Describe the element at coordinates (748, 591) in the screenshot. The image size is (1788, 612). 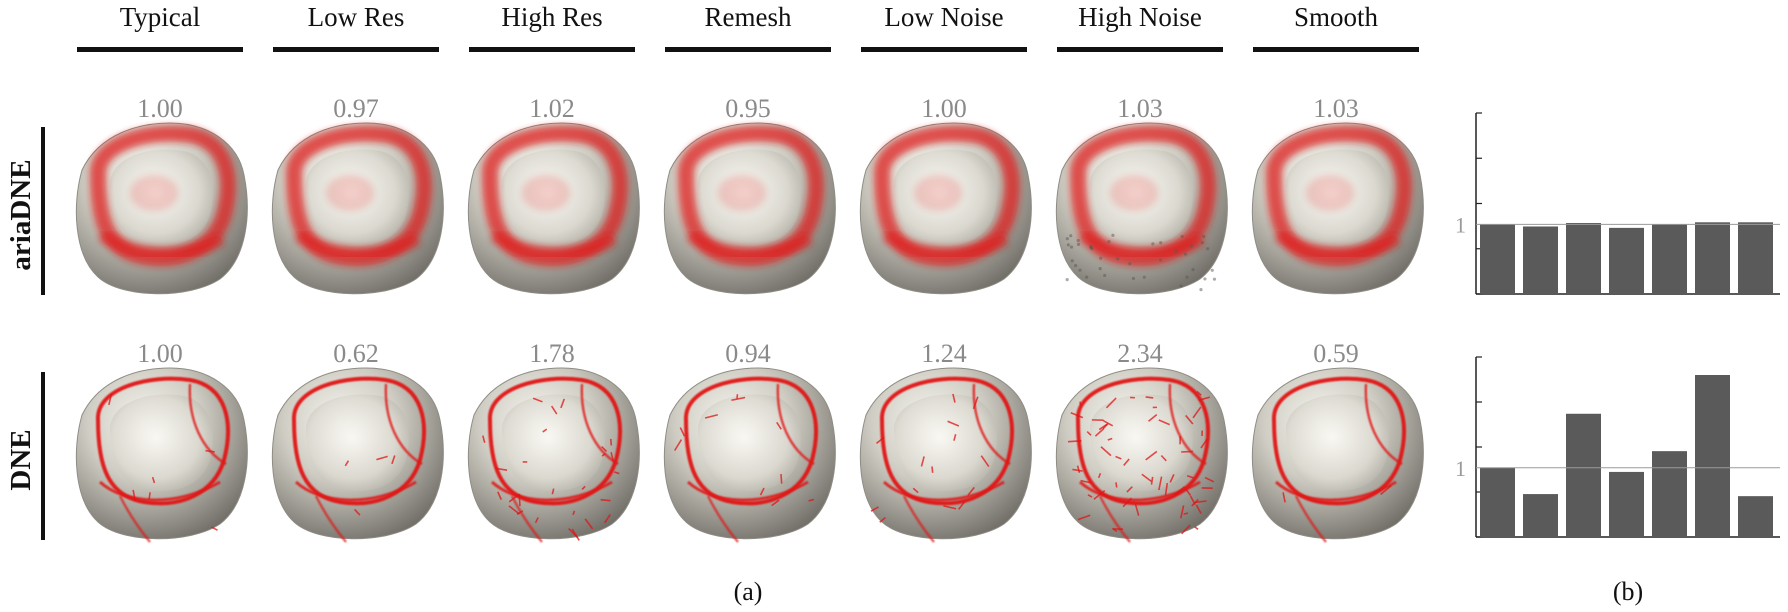
I see `panel-label-a: (a)` at that location.